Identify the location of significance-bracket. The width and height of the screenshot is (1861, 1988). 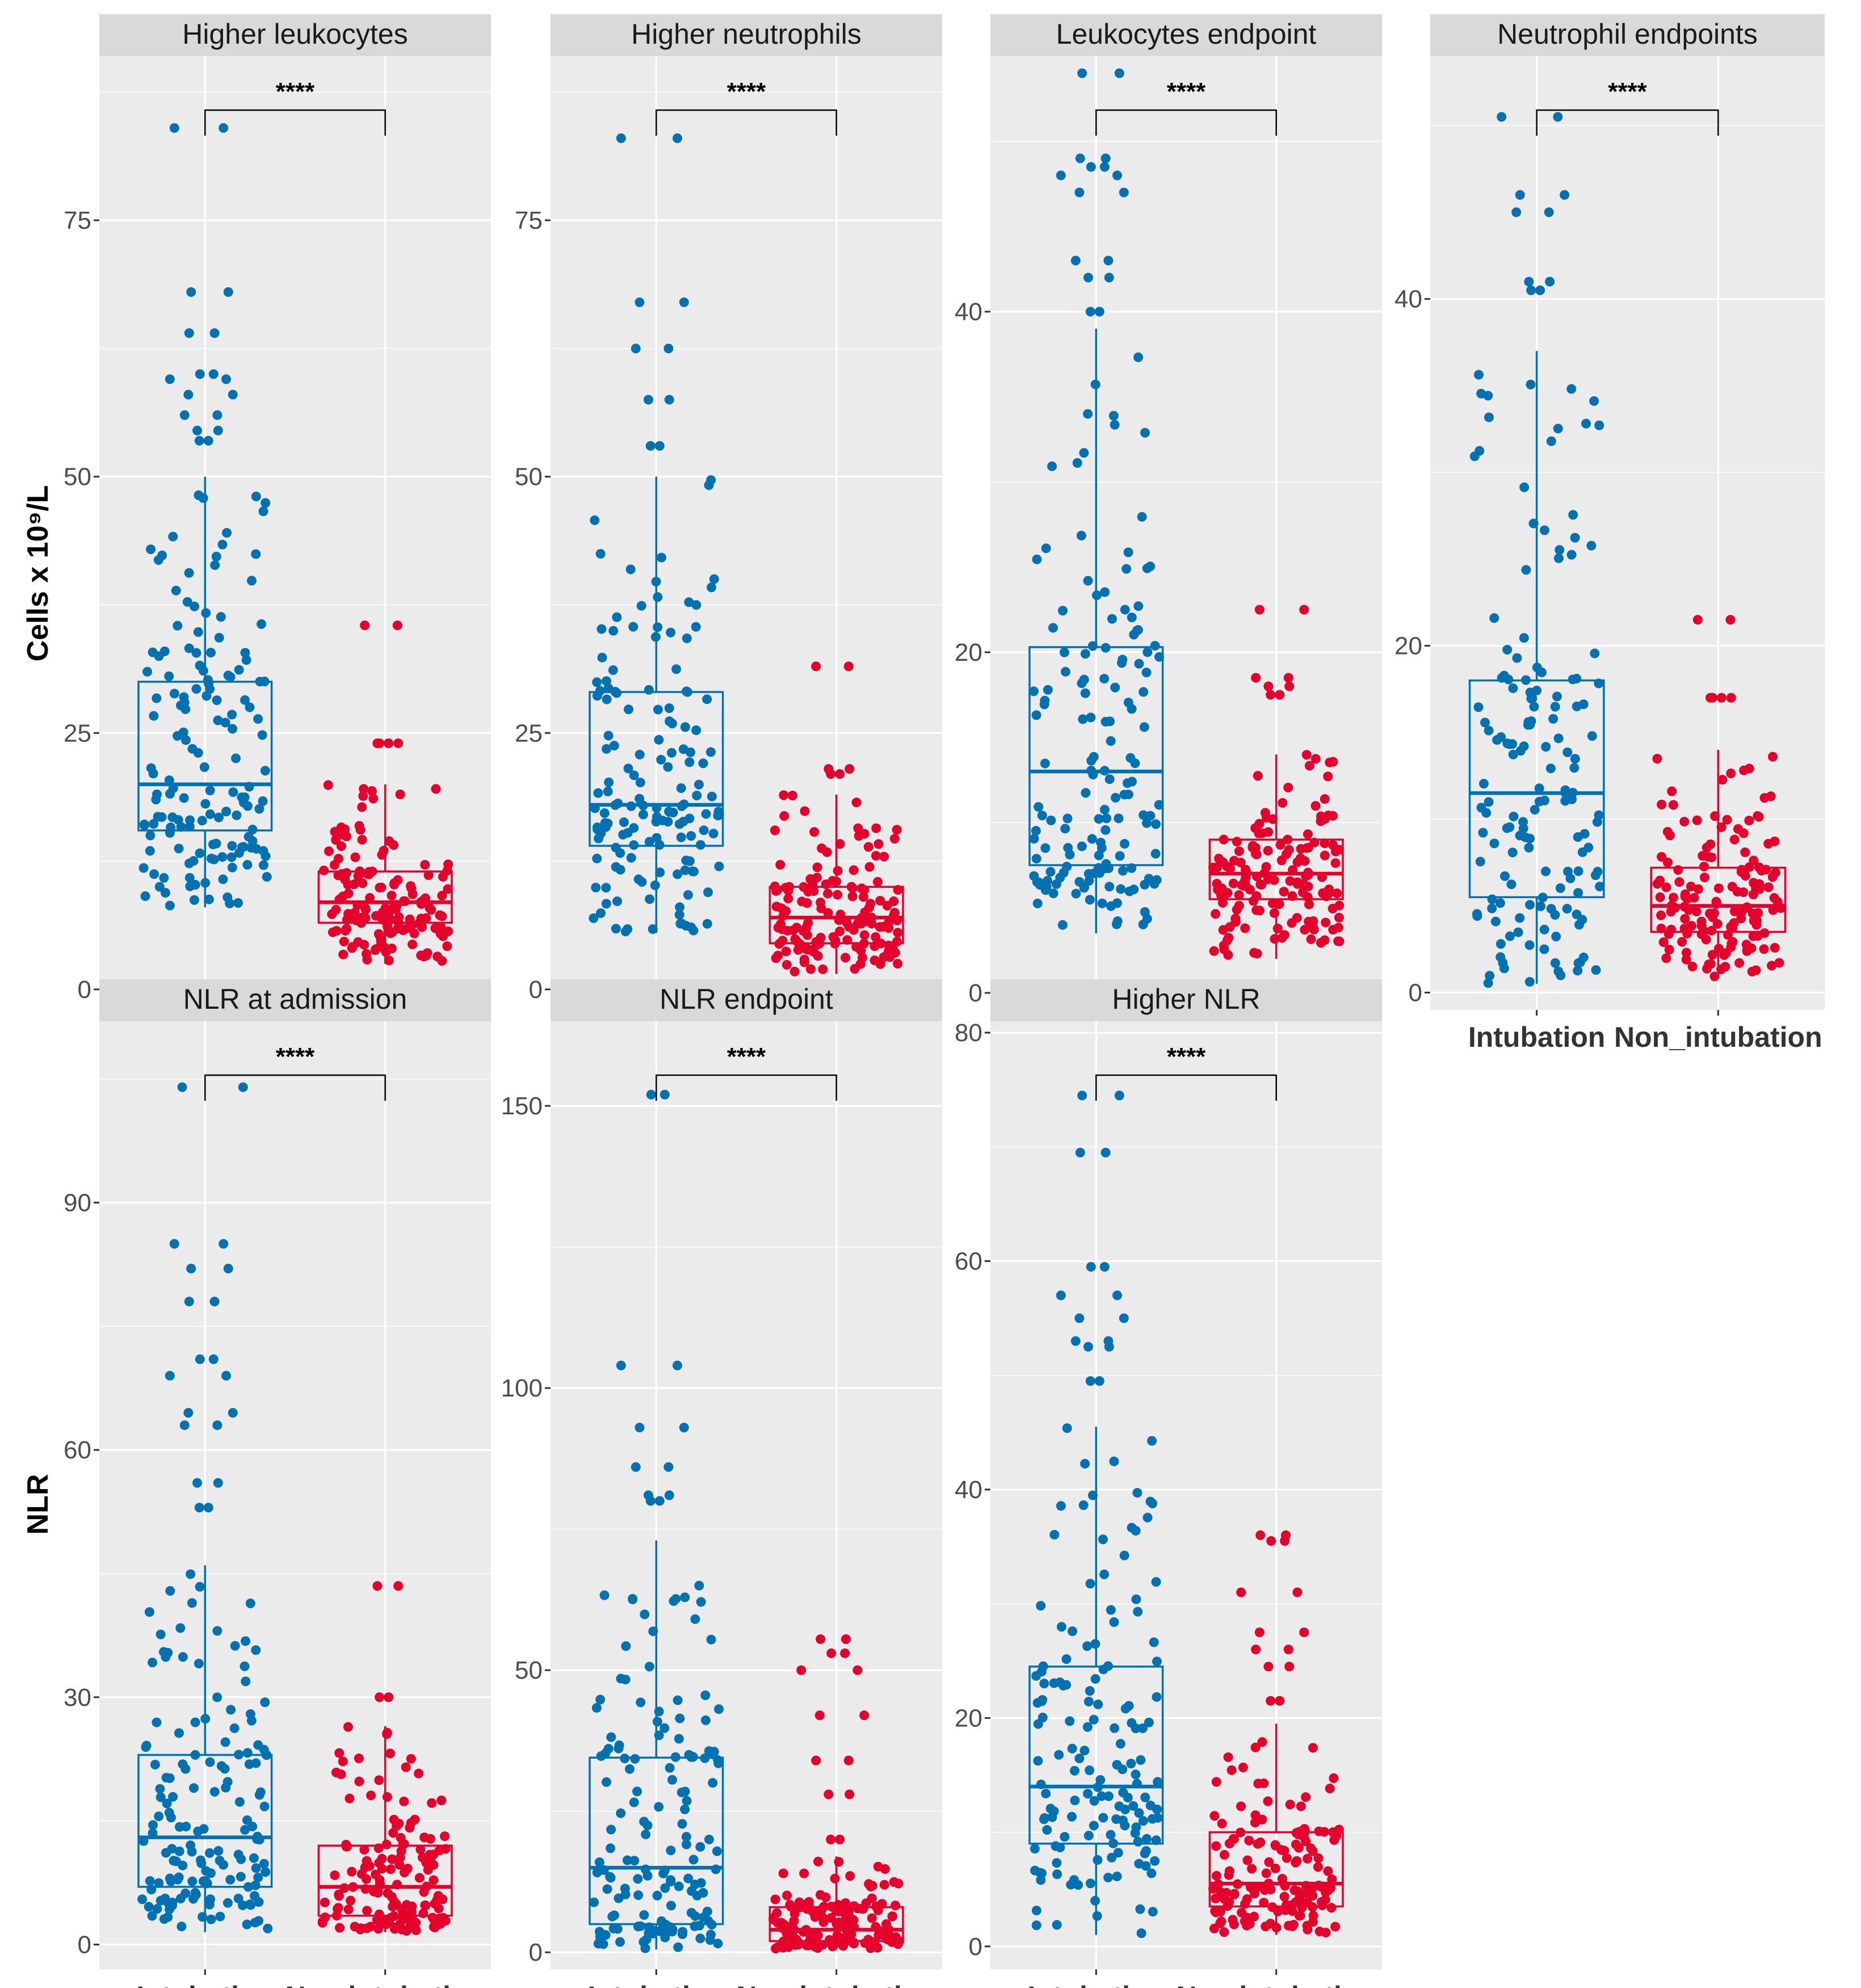
(1627, 122).